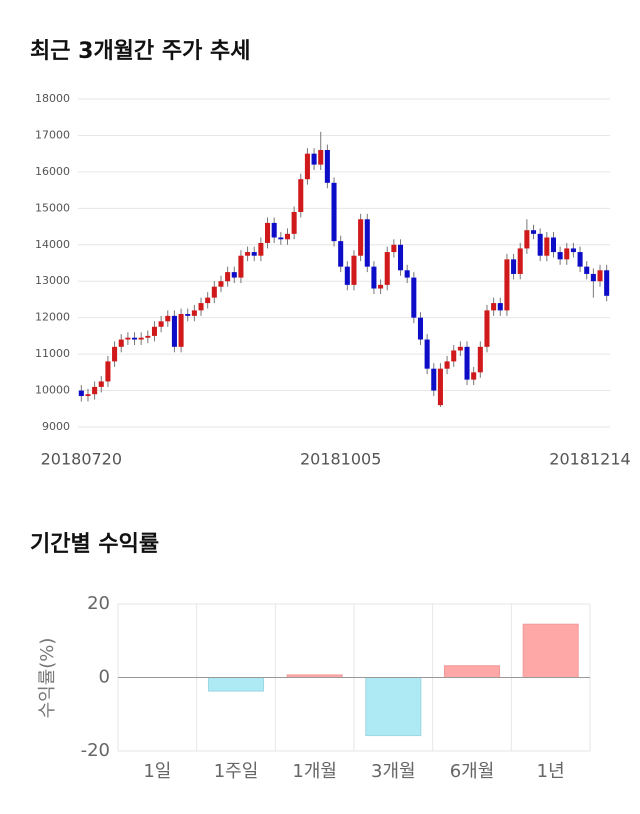 The width and height of the screenshot is (640, 814). Describe the element at coordinates (47, 678) in the screenshot. I see `y-axis-label: 수익률(%)` at that location.